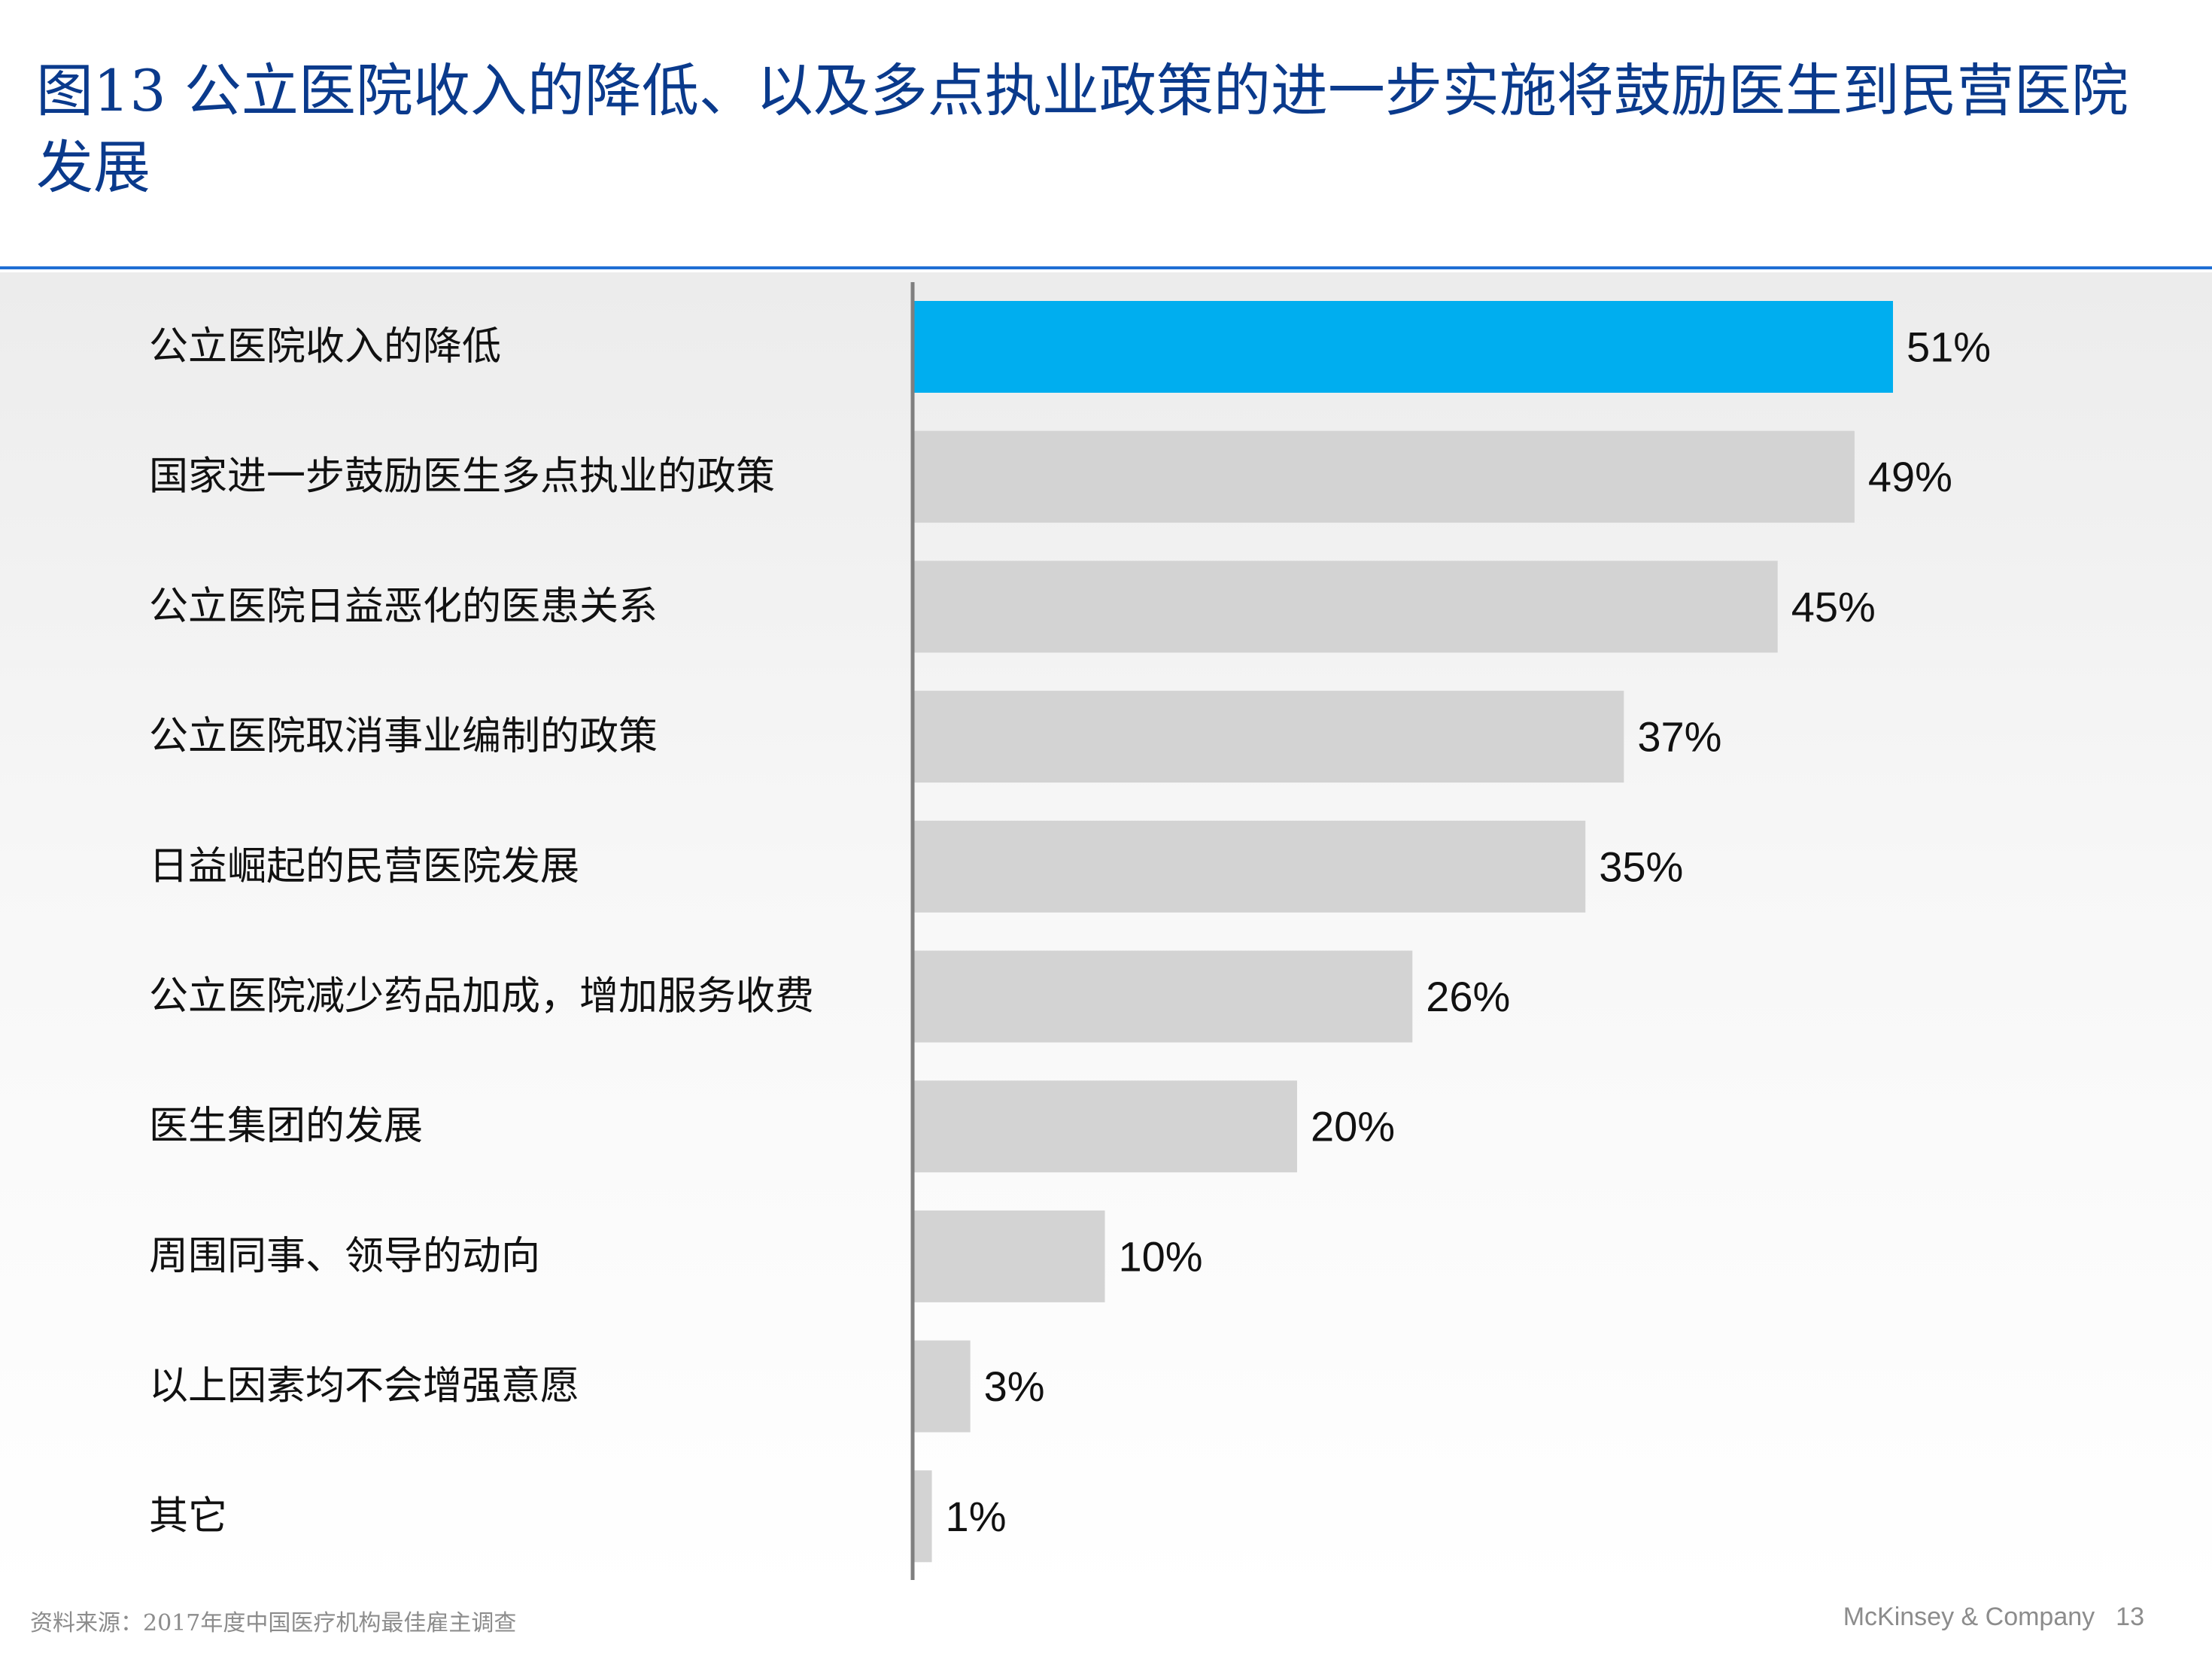 This screenshot has height=1659, width=2212. I want to click on category-label-10: 其它, so click(188, 1516).